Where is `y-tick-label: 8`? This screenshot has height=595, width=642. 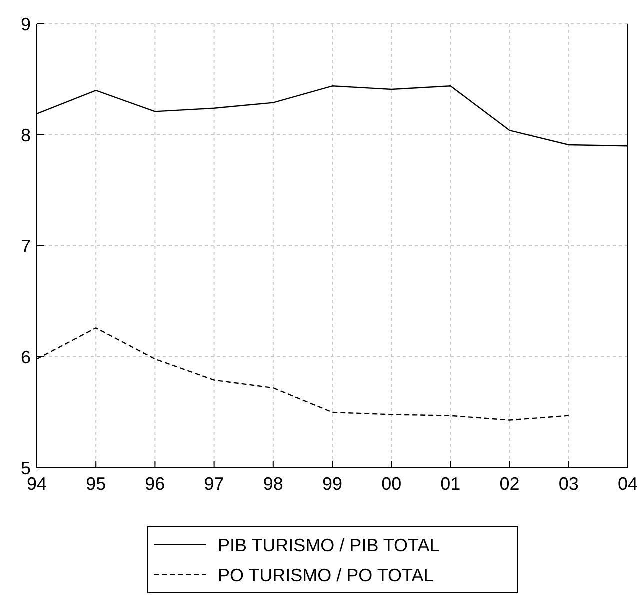
y-tick-label: 8 is located at coordinates (25, 135).